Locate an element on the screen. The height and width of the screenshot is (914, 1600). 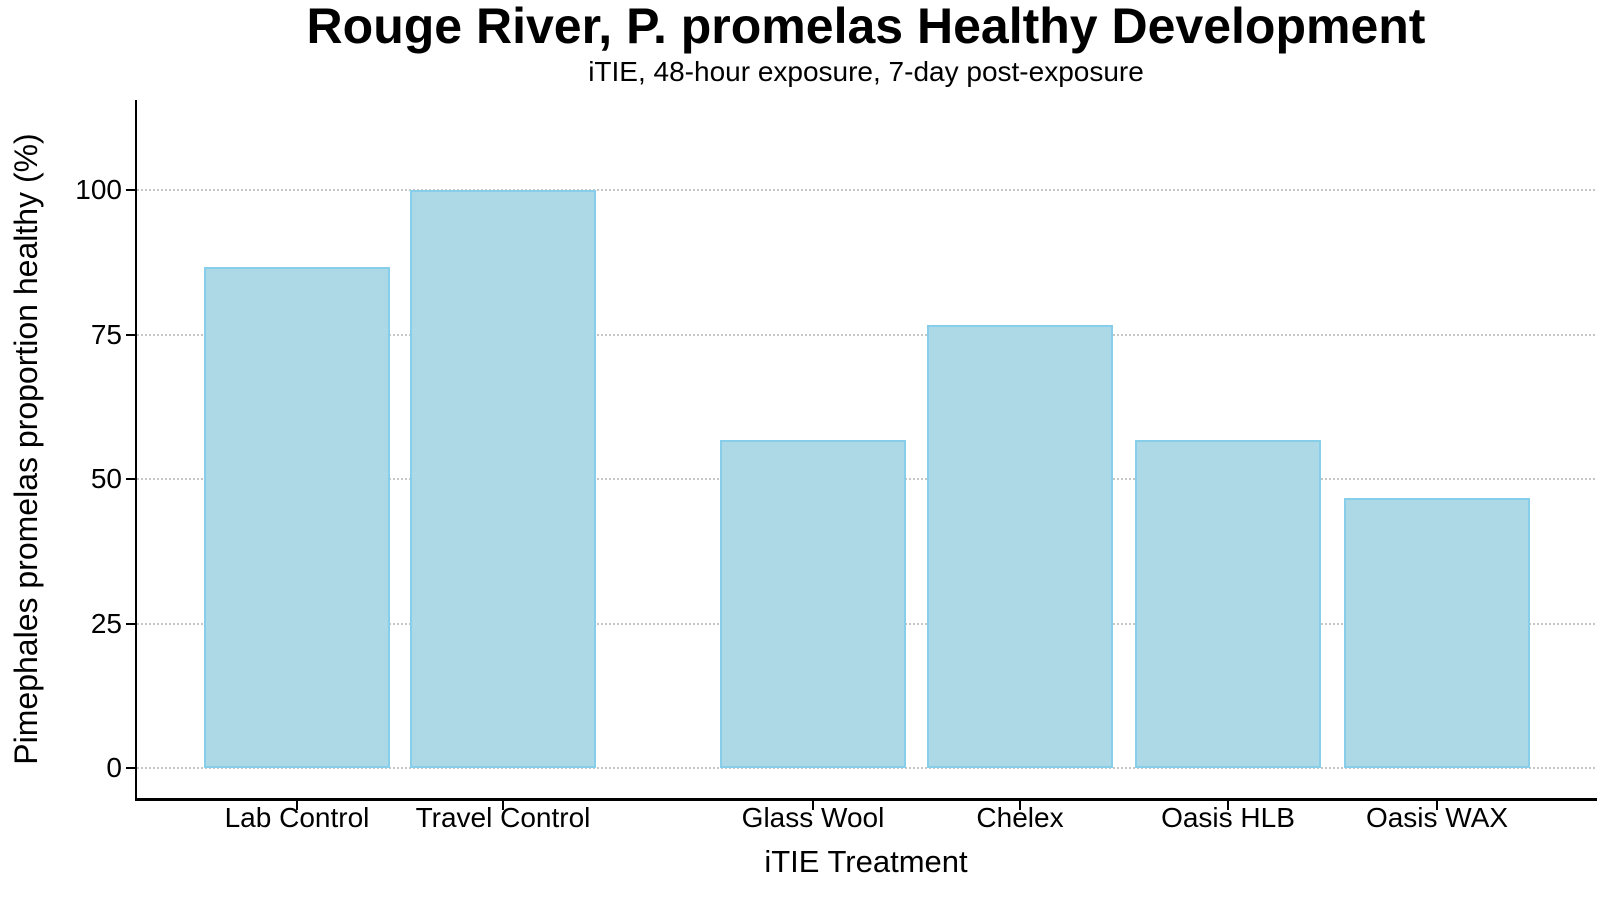
y-tick-label-0: 0 is located at coordinates (114, 767).